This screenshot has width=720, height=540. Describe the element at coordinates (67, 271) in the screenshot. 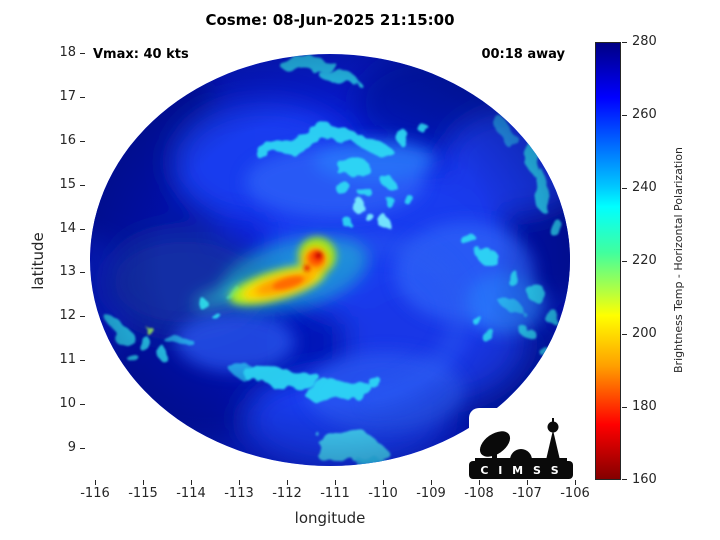

I see `y-tick-label: 13` at that location.